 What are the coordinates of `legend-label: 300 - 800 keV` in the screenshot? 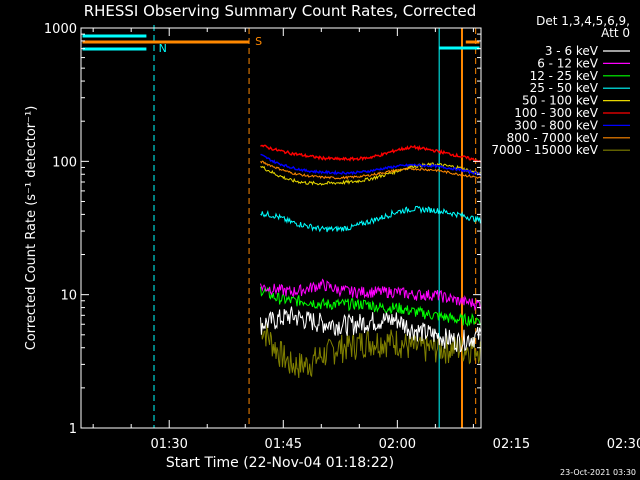 It's located at (556, 125).